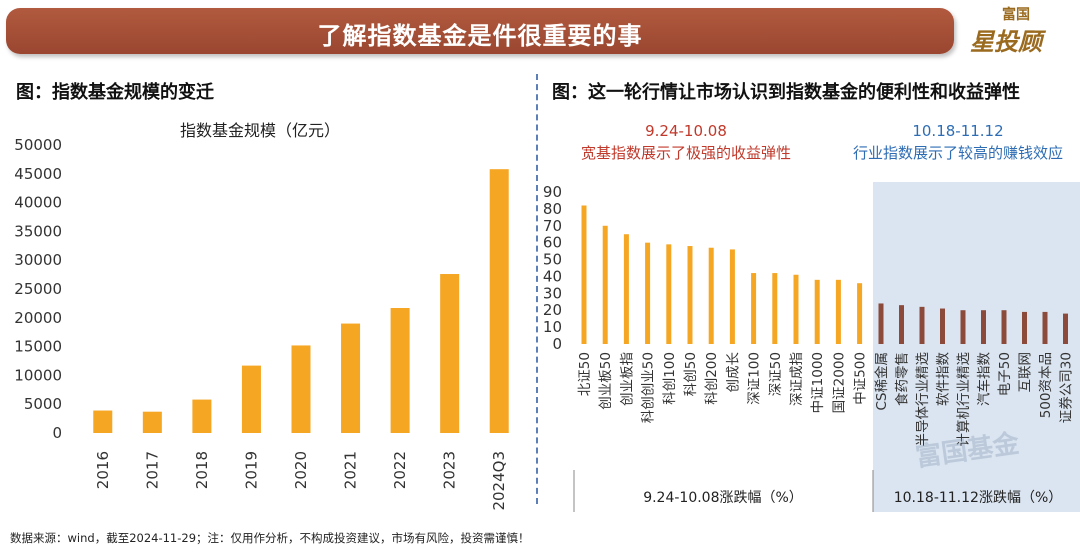  Describe the element at coordinates (450, 470) in the screenshot. I see `x-tick-label: 2023` at that location.